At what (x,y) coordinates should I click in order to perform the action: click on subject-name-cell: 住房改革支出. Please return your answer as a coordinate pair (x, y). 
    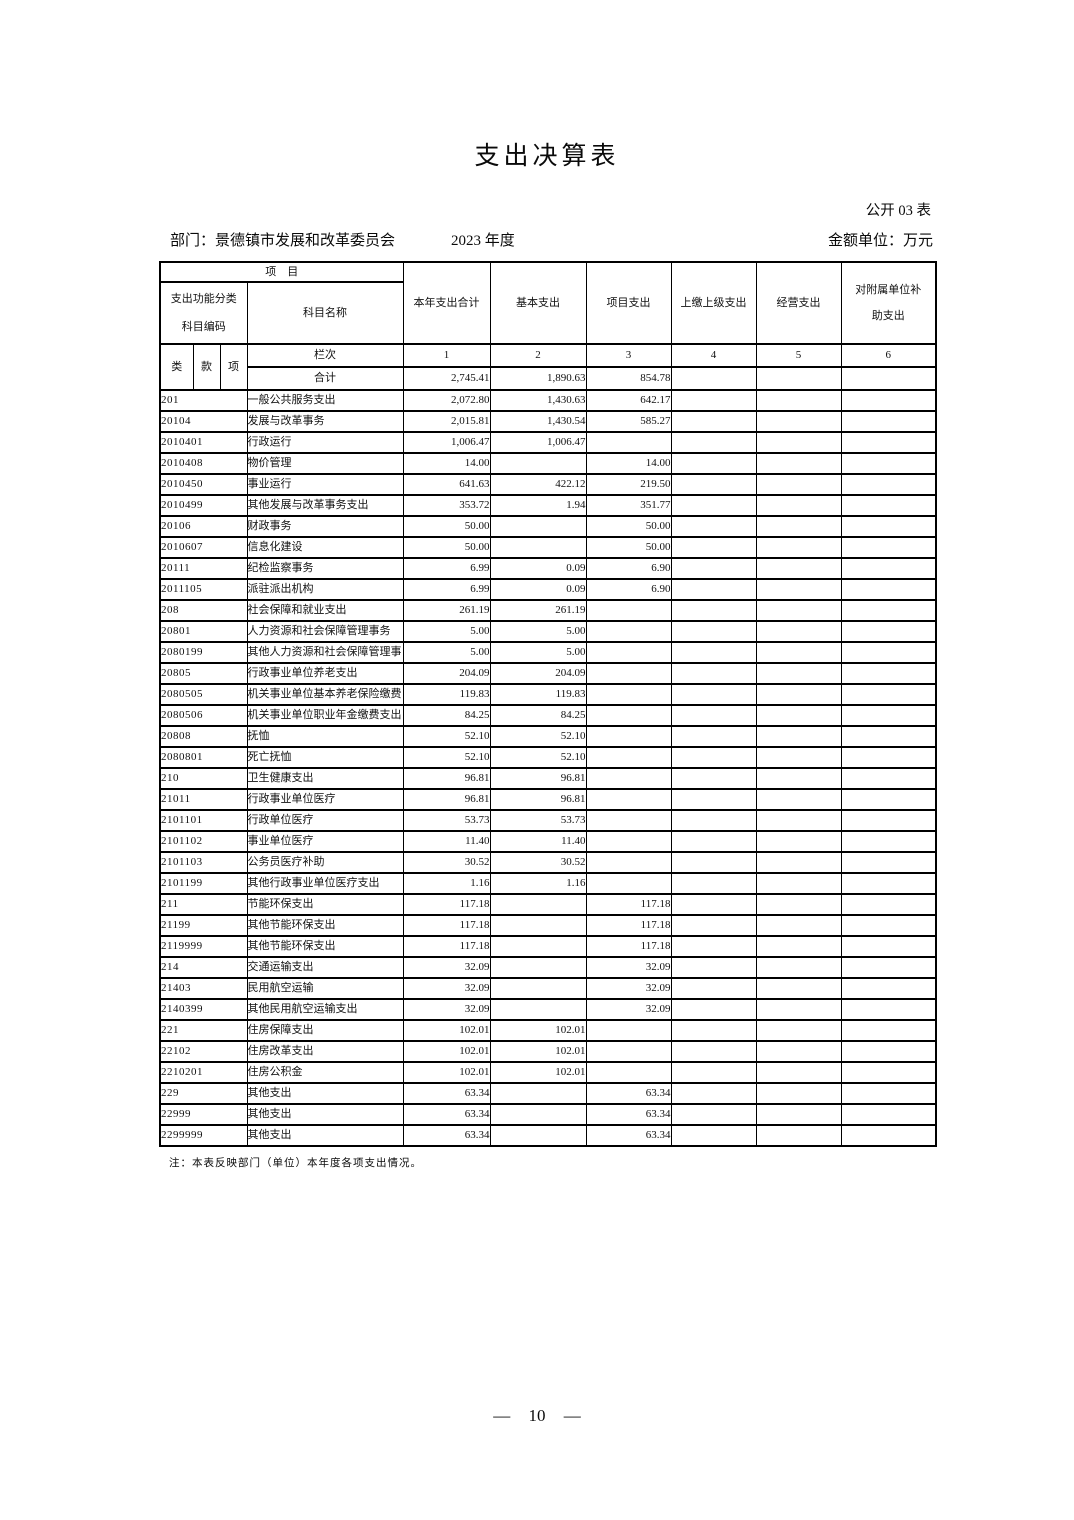
    Looking at the image, I should click on (325, 1051).